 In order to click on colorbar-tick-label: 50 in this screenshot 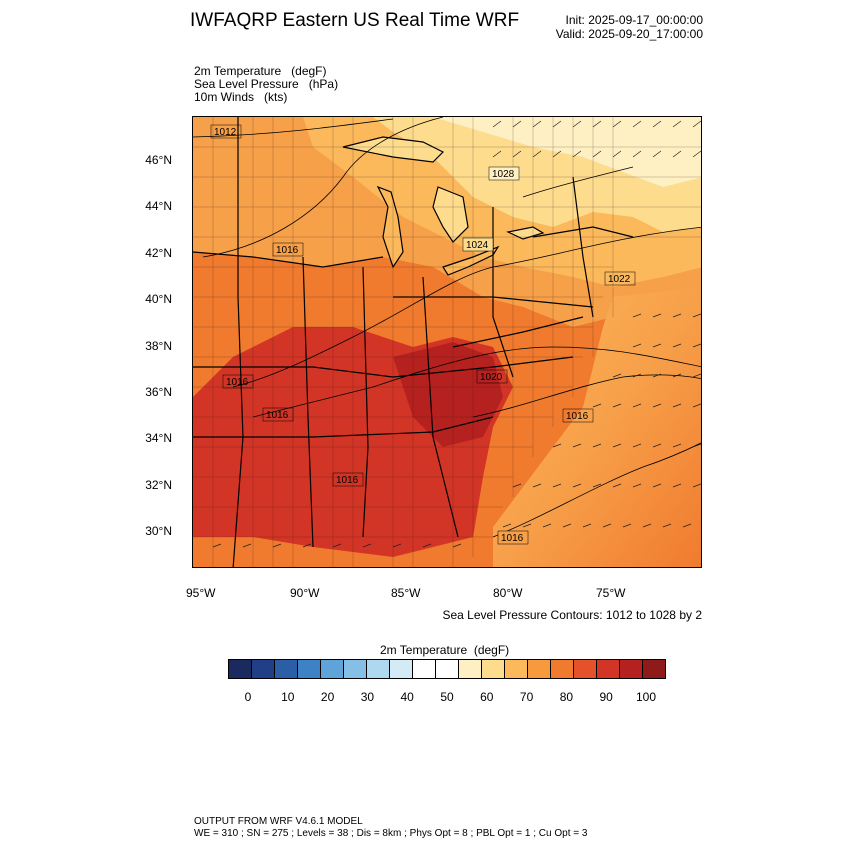, I will do `click(447, 697)`.